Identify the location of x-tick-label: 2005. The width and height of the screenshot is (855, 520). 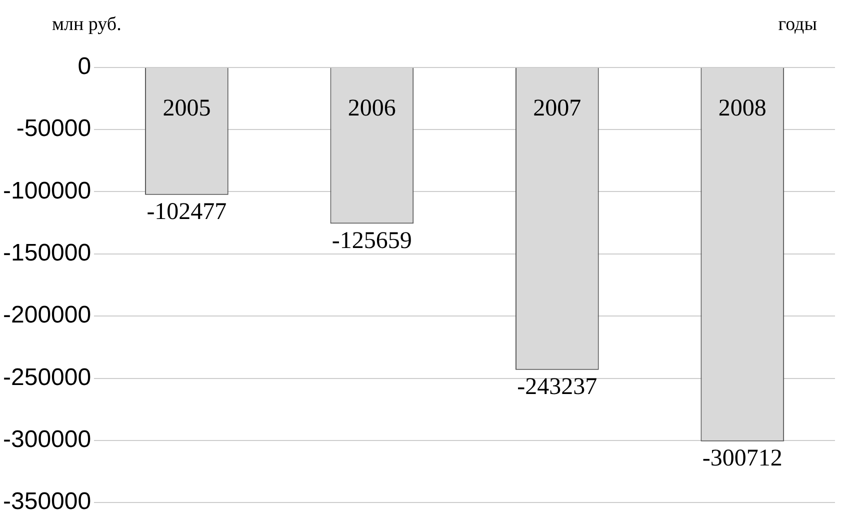
(186, 109).